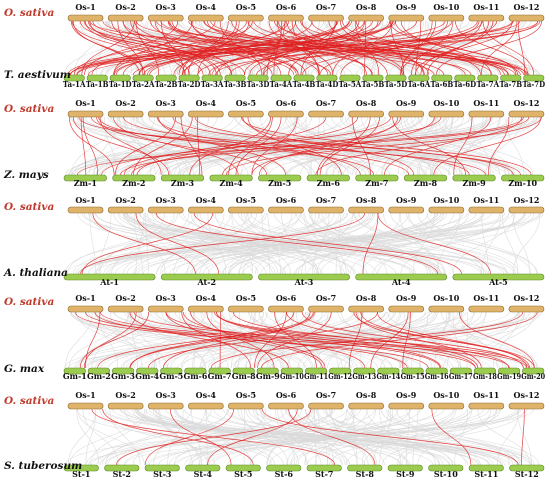  What do you see at coordinates (364, 376) in the screenshot?
I see `chromosome-label: Gm-13` at bounding box center [364, 376].